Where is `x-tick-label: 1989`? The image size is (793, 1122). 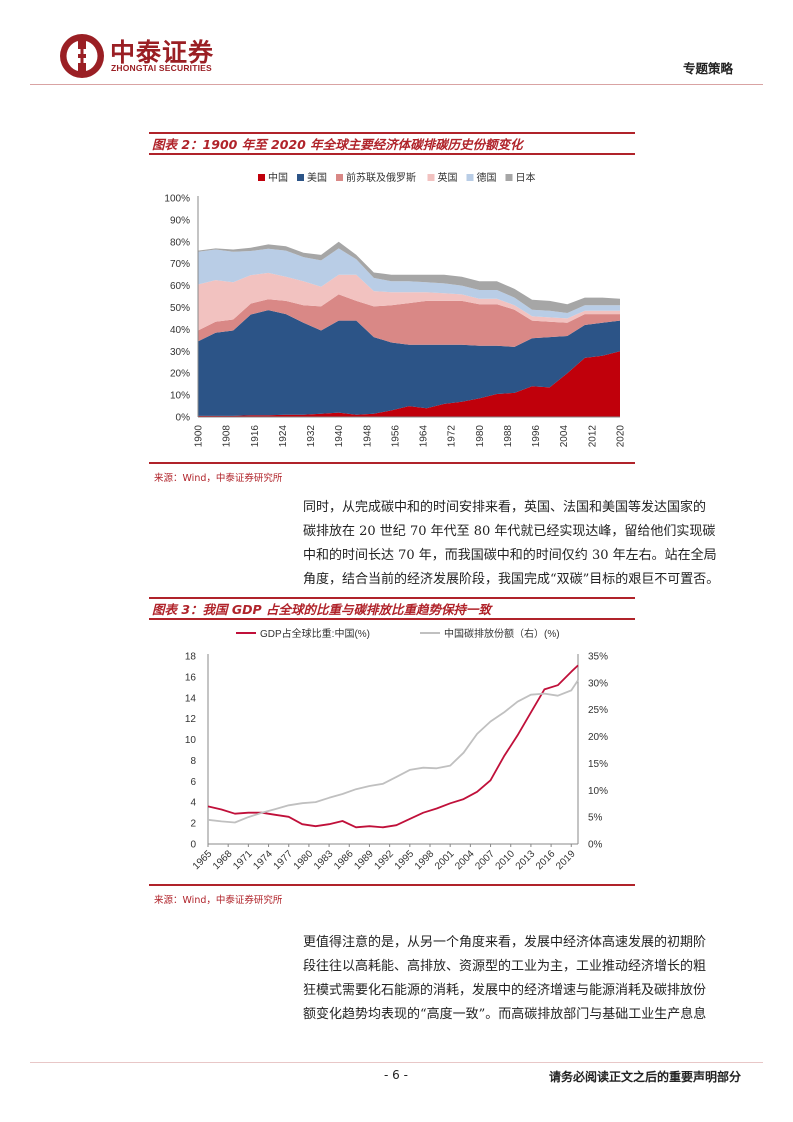
x-tick-label: 1989 is located at coordinates (364, 860).